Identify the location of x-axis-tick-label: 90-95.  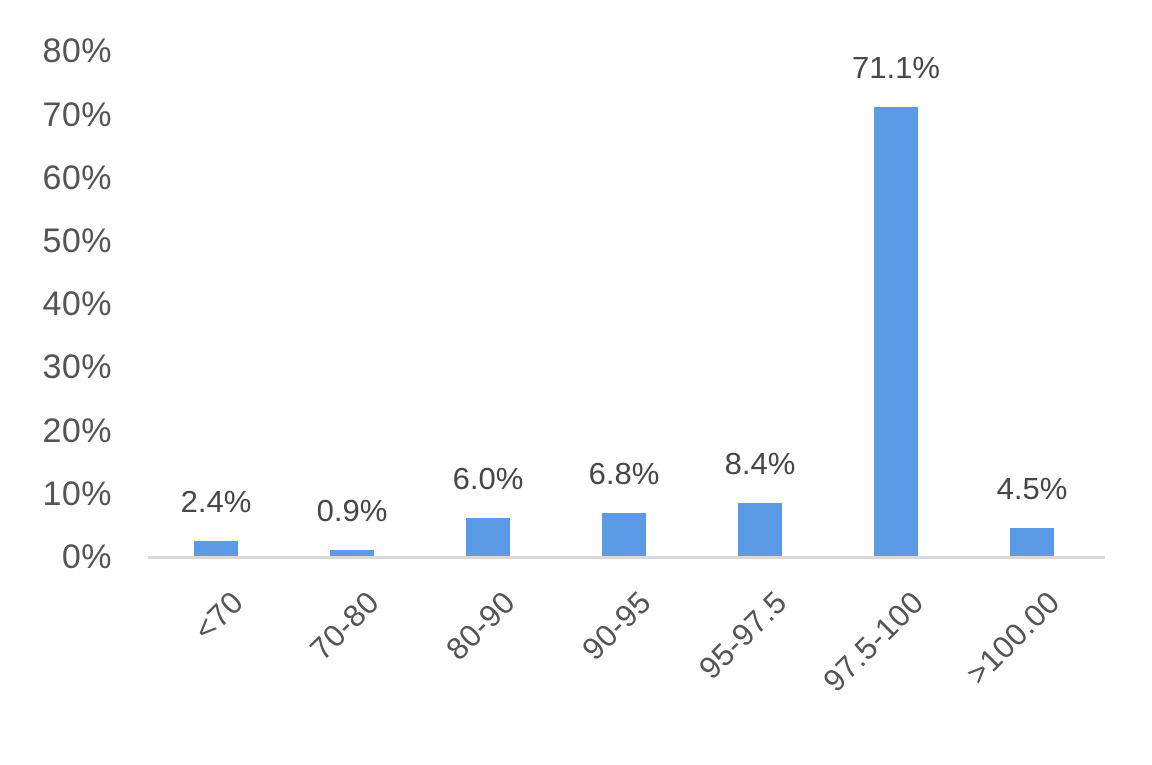
(617, 625).